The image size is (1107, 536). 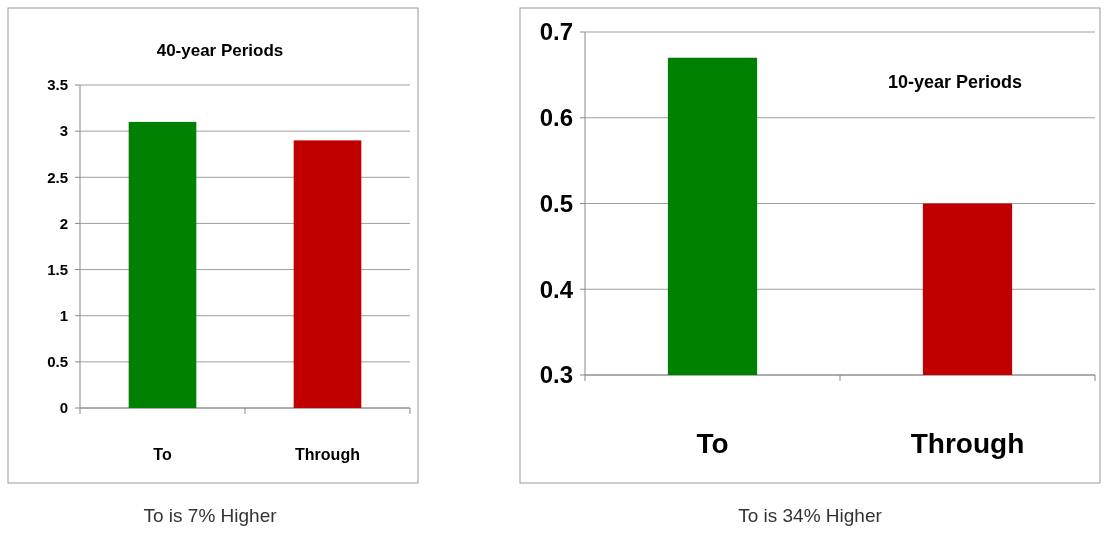 I want to click on y-tick-label: 1, so click(x=63, y=315).